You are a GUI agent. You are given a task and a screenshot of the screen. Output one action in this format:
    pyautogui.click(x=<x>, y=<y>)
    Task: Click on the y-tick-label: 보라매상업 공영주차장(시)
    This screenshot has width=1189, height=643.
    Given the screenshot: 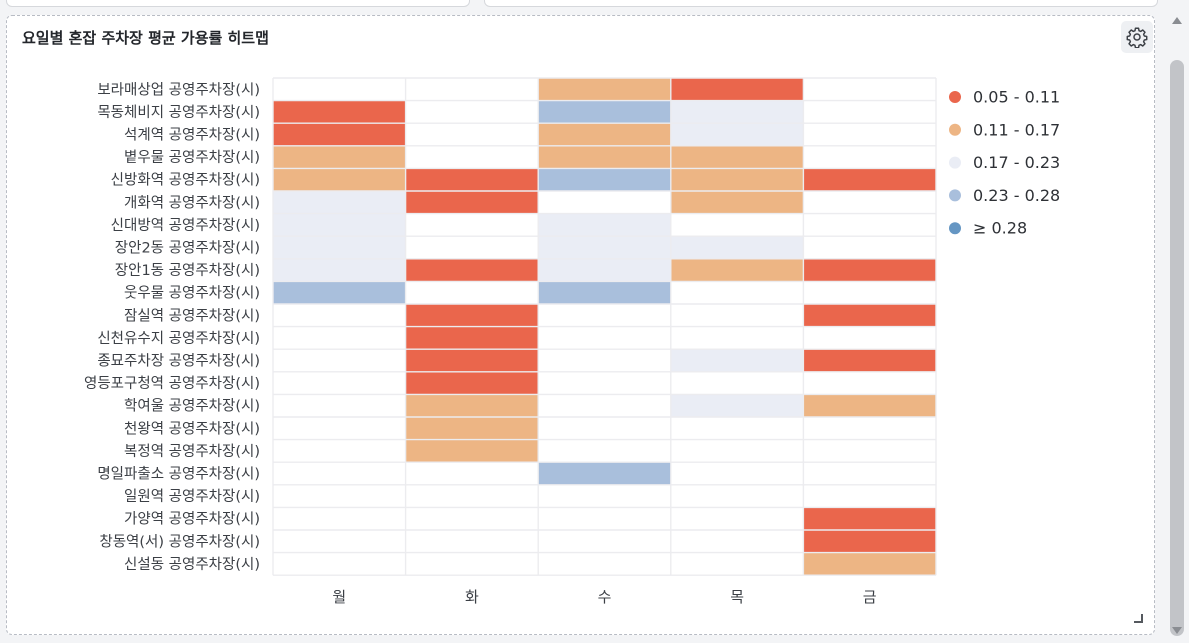 What is the action you would take?
    pyautogui.click(x=178, y=89)
    